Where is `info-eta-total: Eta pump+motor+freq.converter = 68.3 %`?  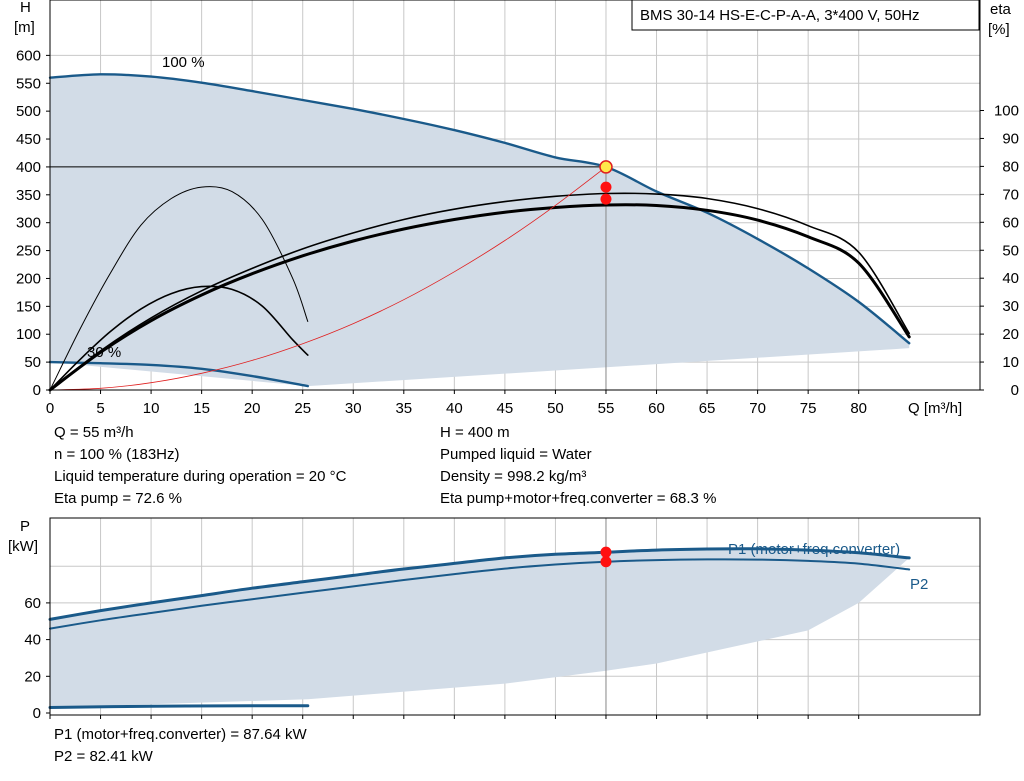 info-eta-total: Eta pump+motor+freq.converter = 68.3 % is located at coordinates (578, 498).